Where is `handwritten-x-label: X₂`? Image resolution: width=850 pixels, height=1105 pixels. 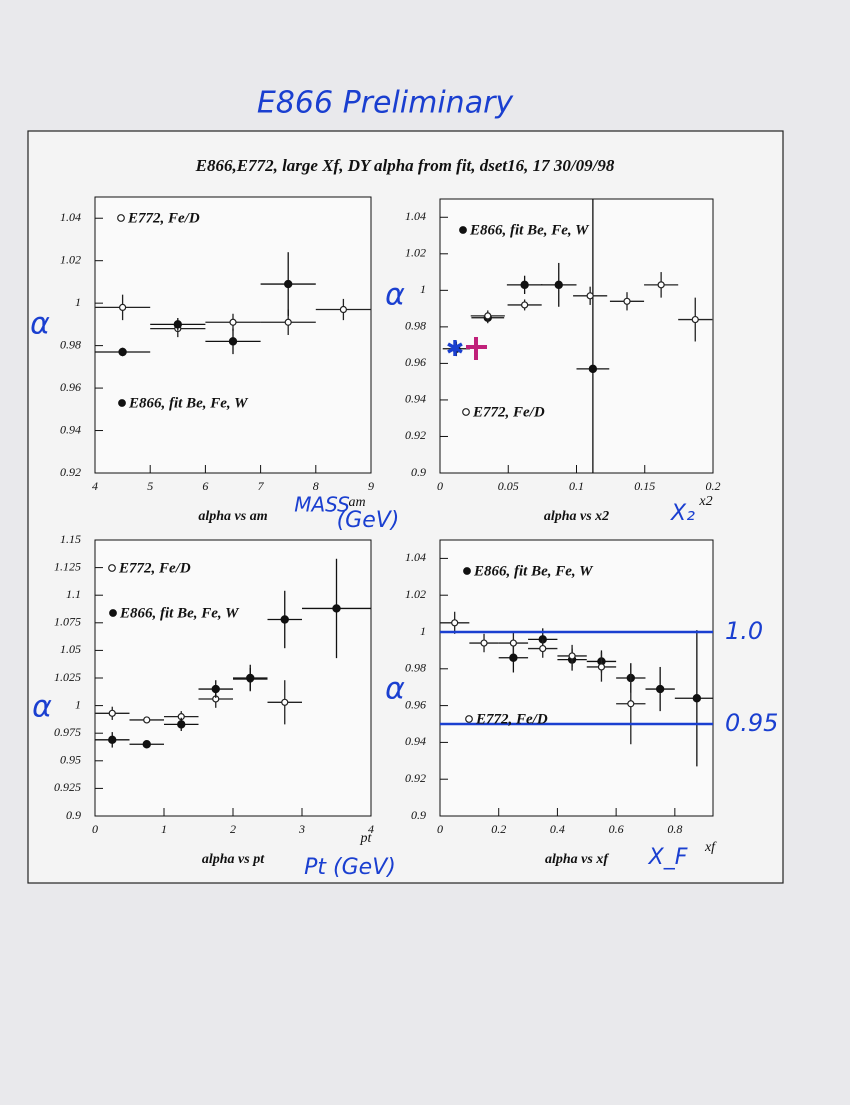 handwritten-x-label: X₂ is located at coordinates (682, 513).